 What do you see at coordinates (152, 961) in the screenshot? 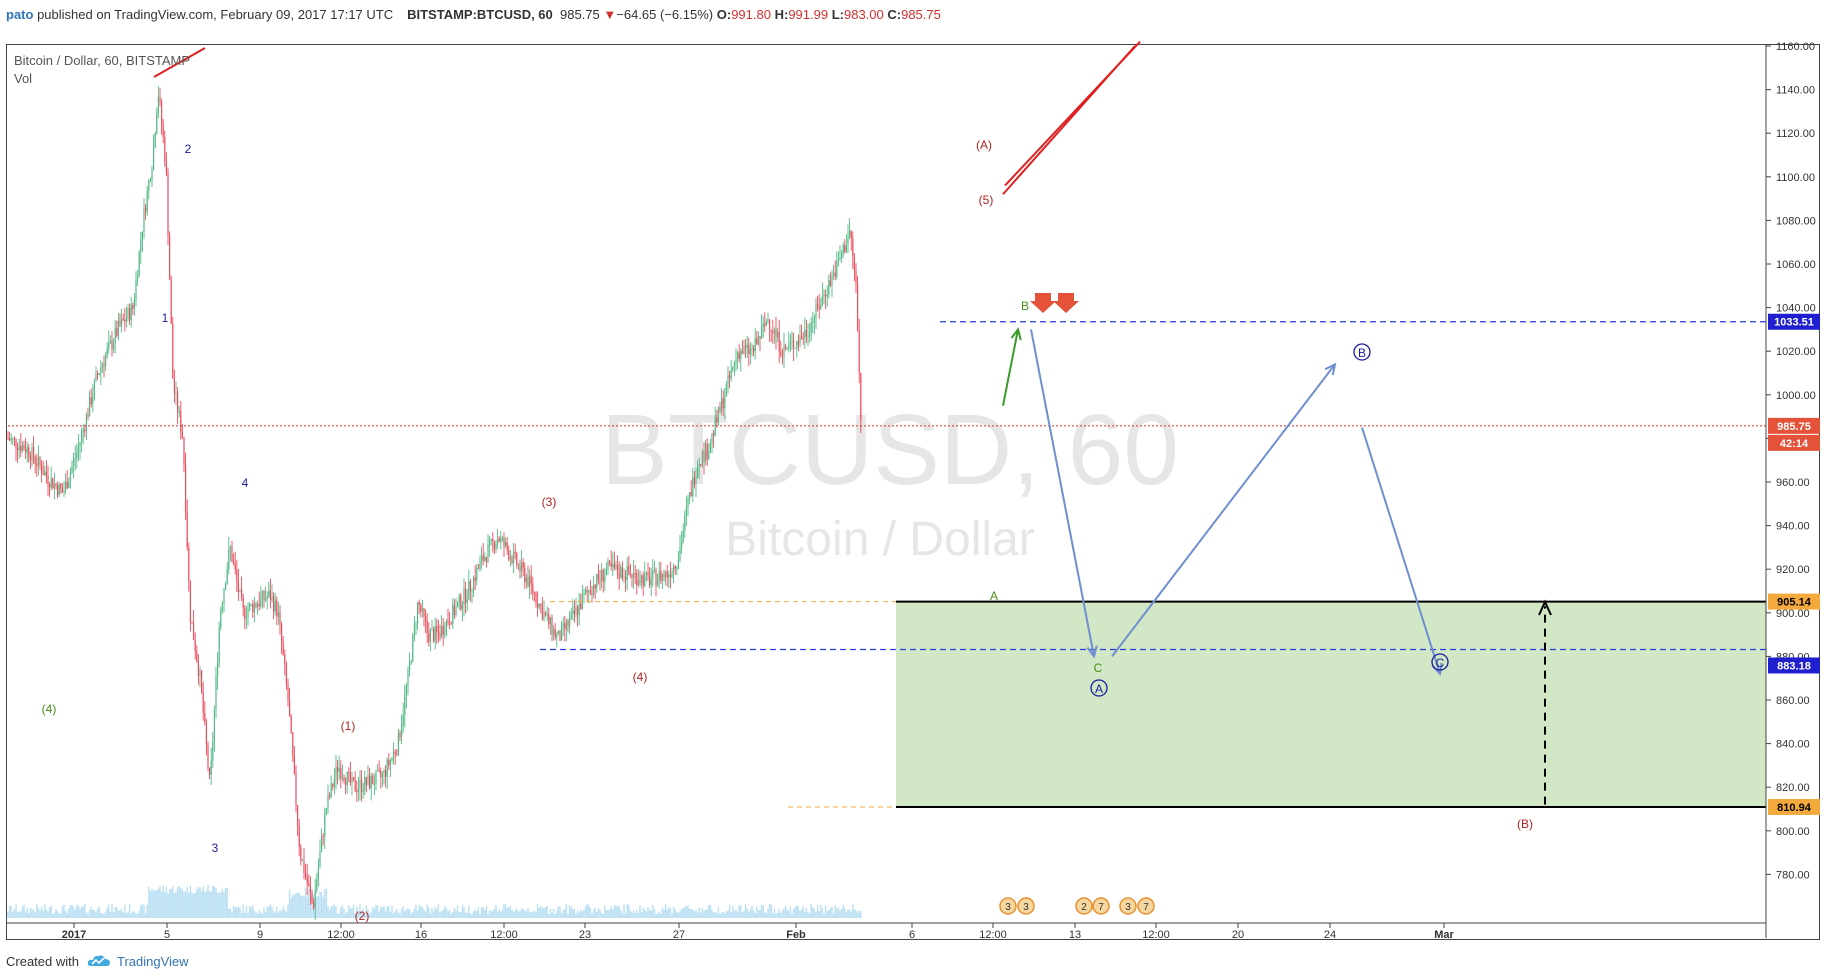
I see `tradingview-brand: TradingView` at bounding box center [152, 961].